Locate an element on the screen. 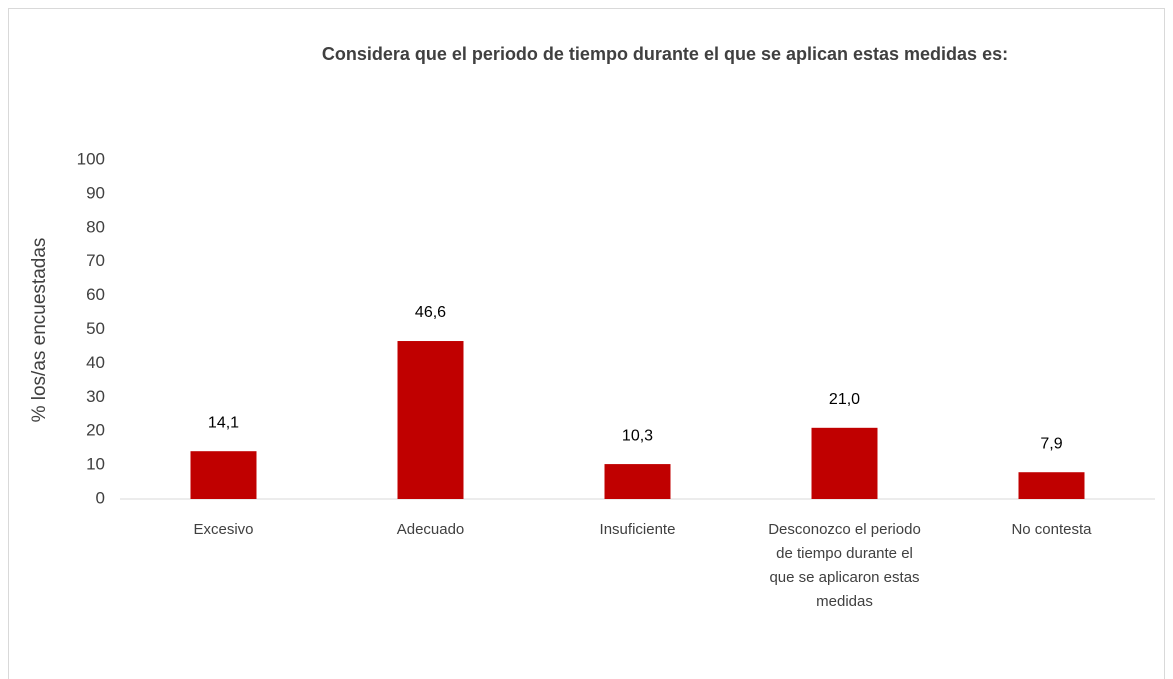 The image size is (1173, 679). y-tick-label: 50 is located at coordinates (95, 328).